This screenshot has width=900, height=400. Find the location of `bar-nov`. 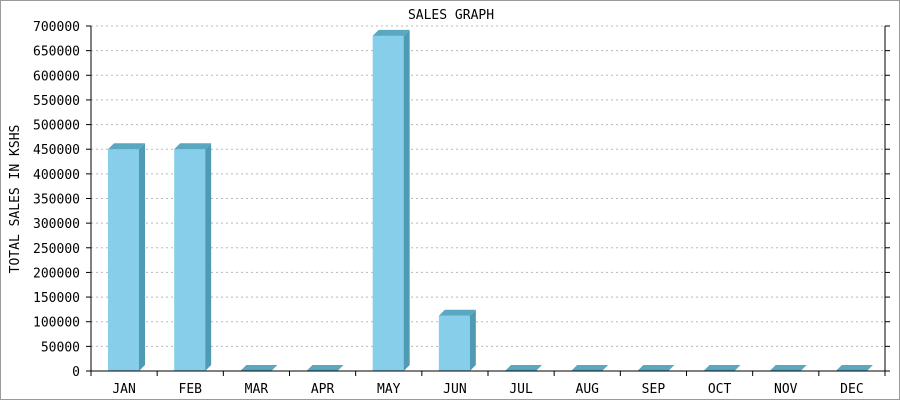

bar-nov is located at coordinates (788, 368).